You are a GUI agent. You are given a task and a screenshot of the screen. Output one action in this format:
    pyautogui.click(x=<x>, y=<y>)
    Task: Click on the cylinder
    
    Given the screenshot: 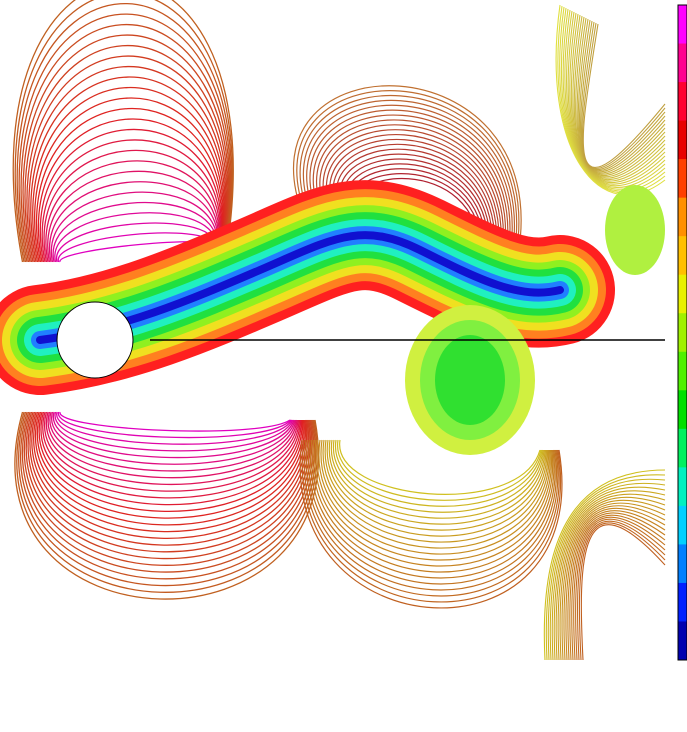 What is the action you would take?
    pyautogui.click(x=95, y=340)
    